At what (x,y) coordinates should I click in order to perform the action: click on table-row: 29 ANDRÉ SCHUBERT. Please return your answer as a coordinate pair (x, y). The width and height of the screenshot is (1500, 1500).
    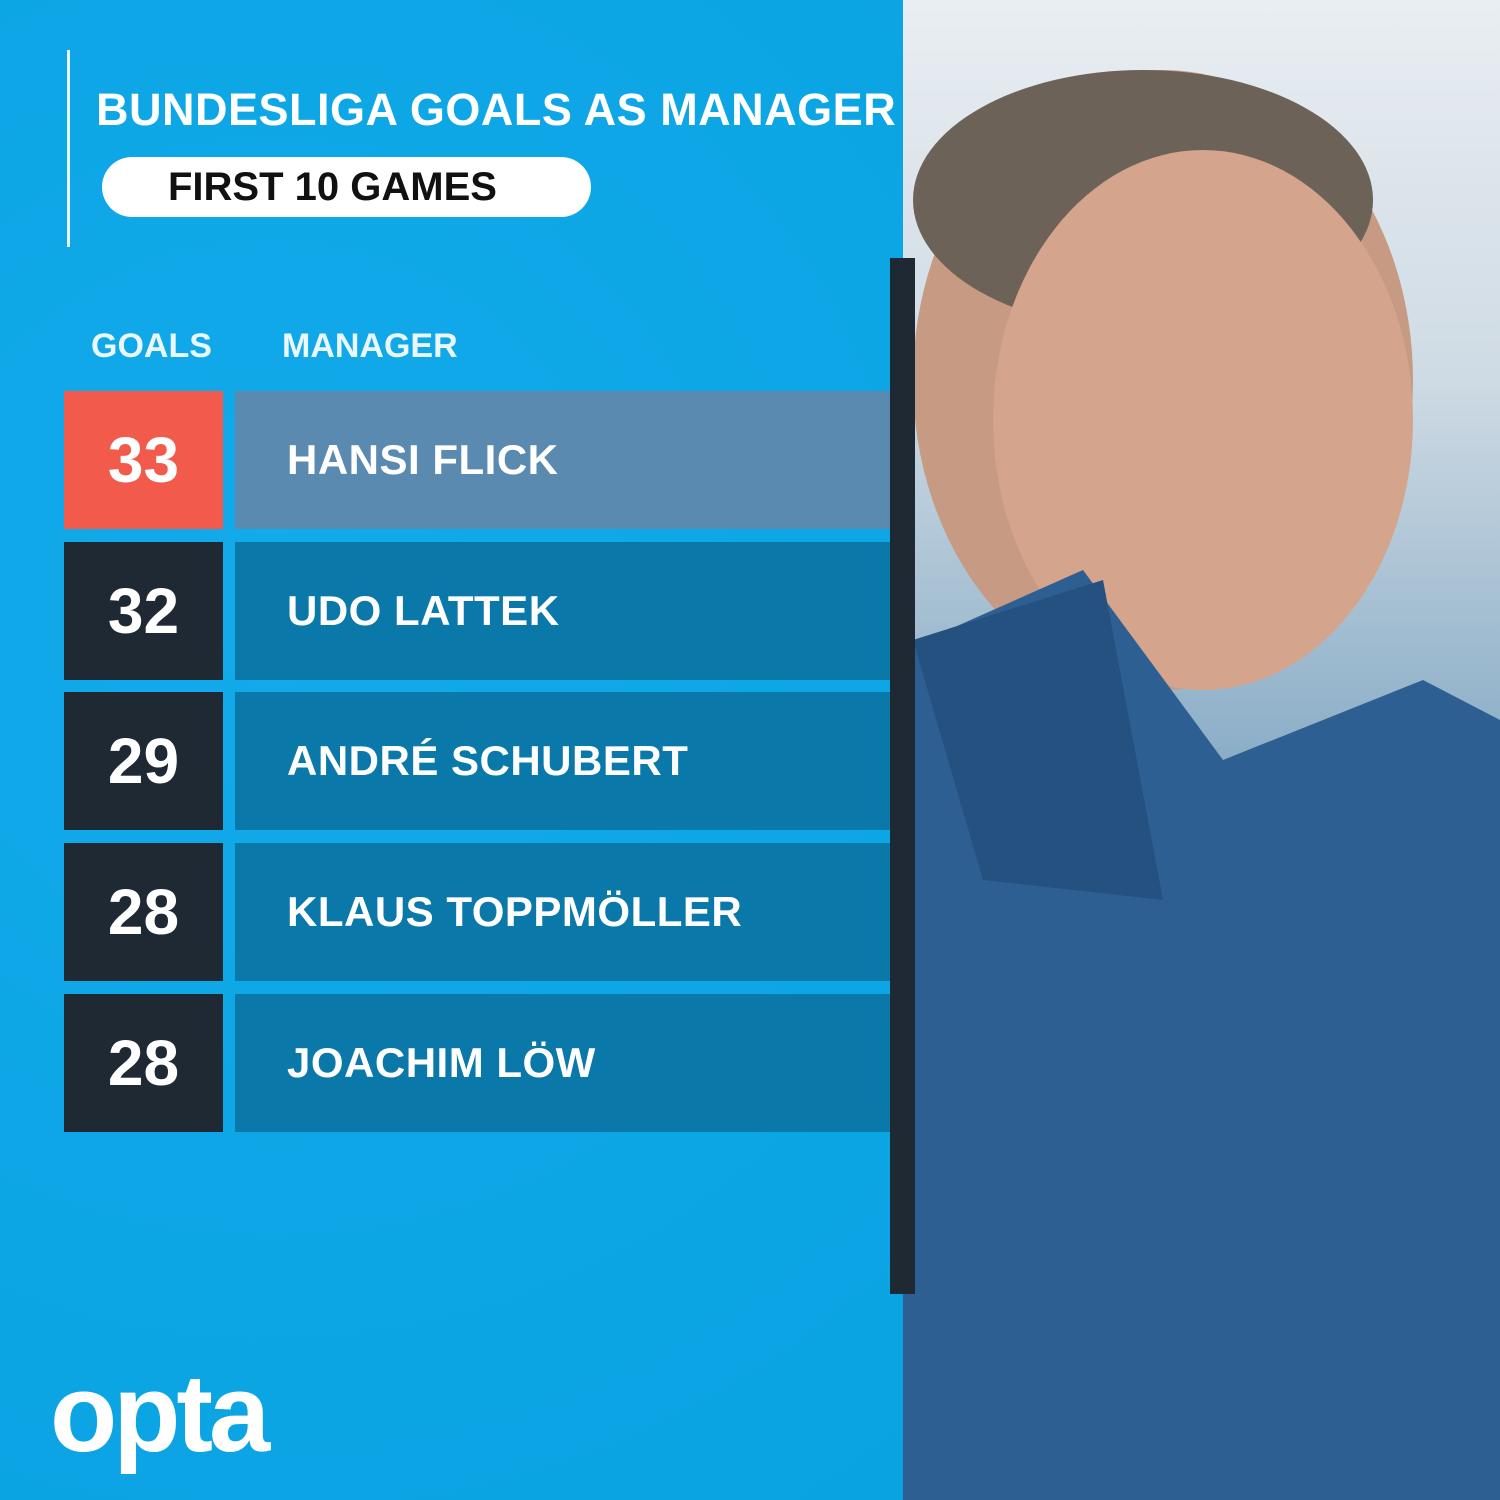
    Looking at the image, I should click on (477, 761).